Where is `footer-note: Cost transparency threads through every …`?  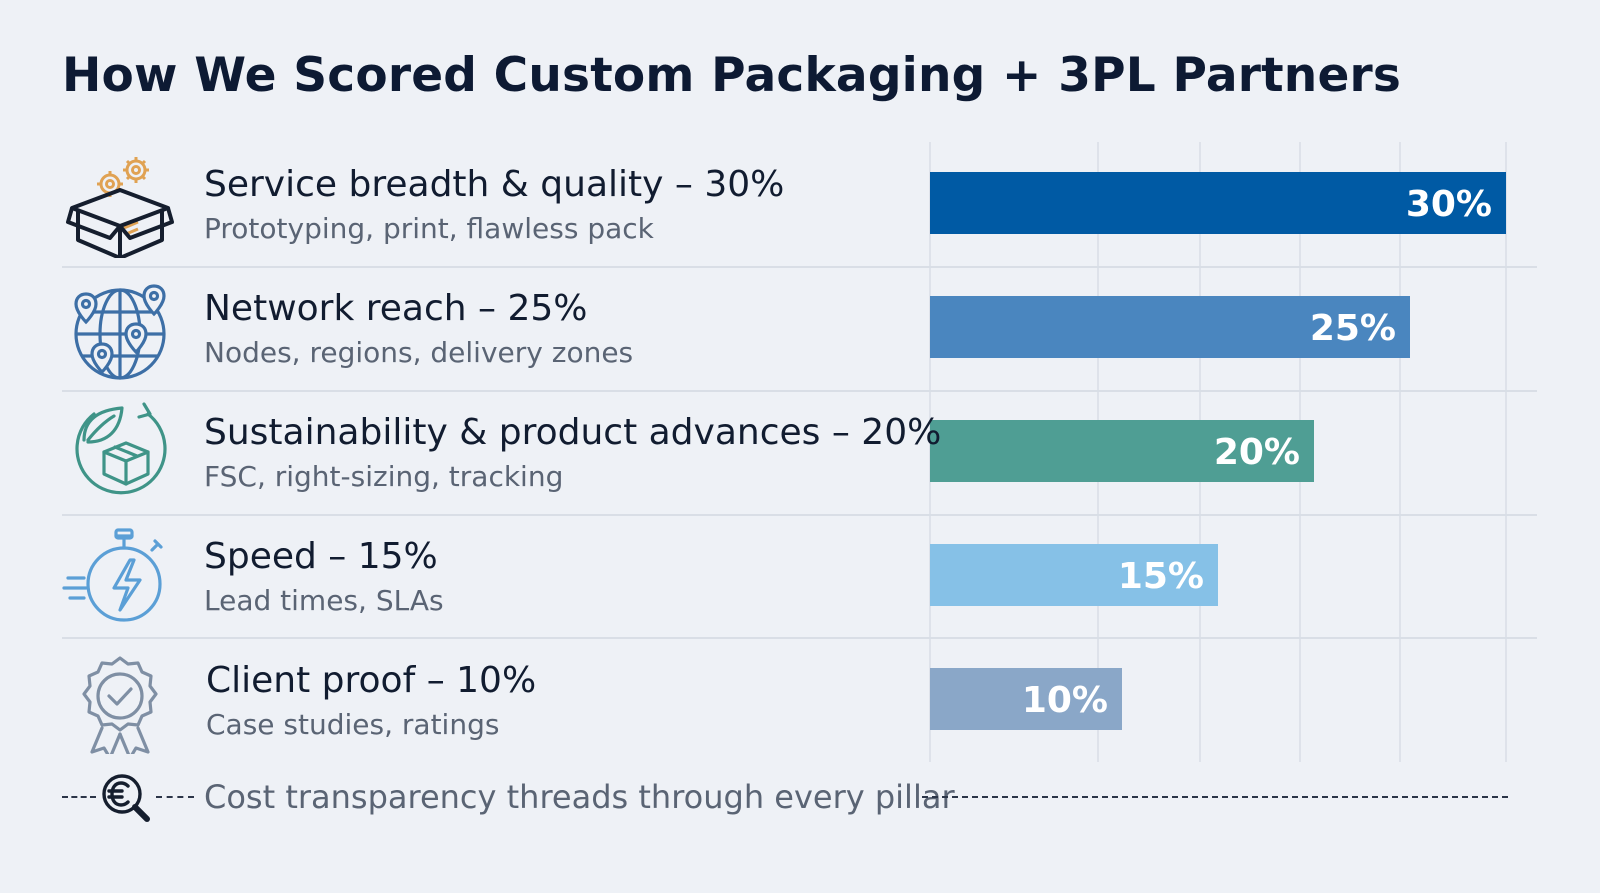
footer-note: Cost transparency threads through every … is located at coordinates (579, 797).